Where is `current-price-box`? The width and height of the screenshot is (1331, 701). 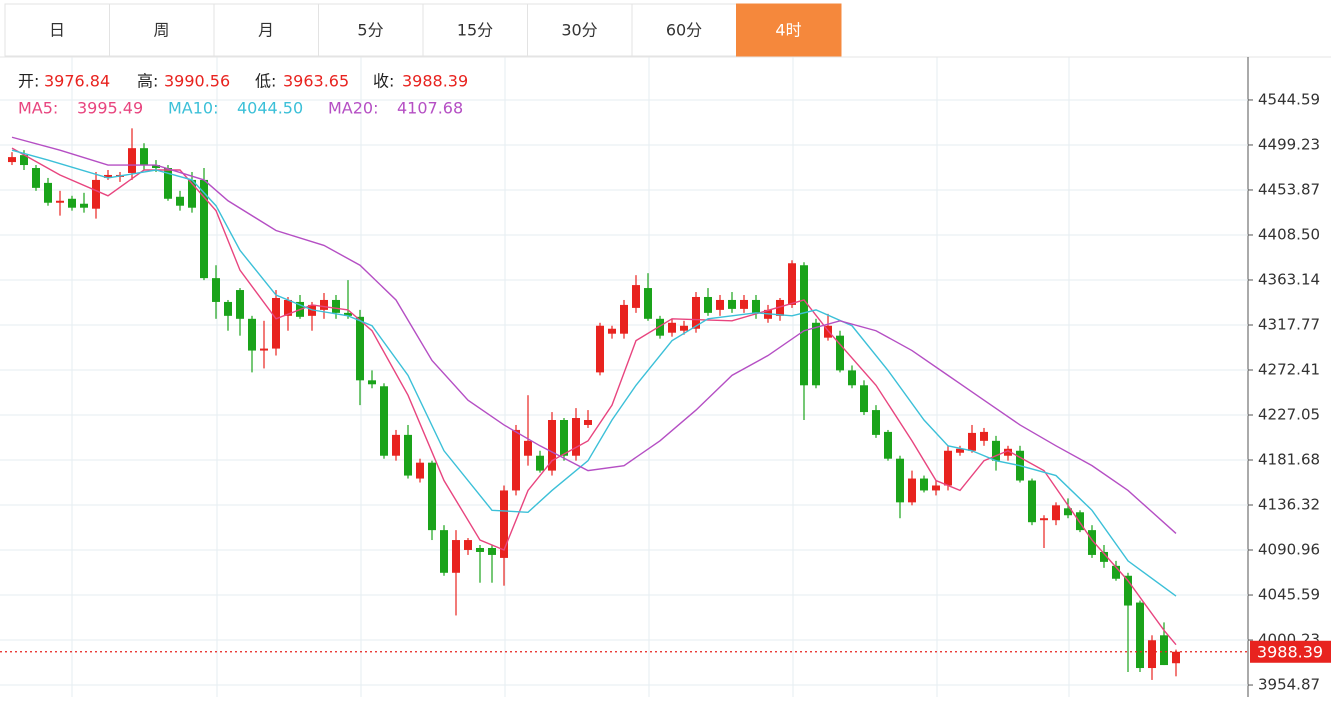
current-price-box is located at coordinates (1290, 651).